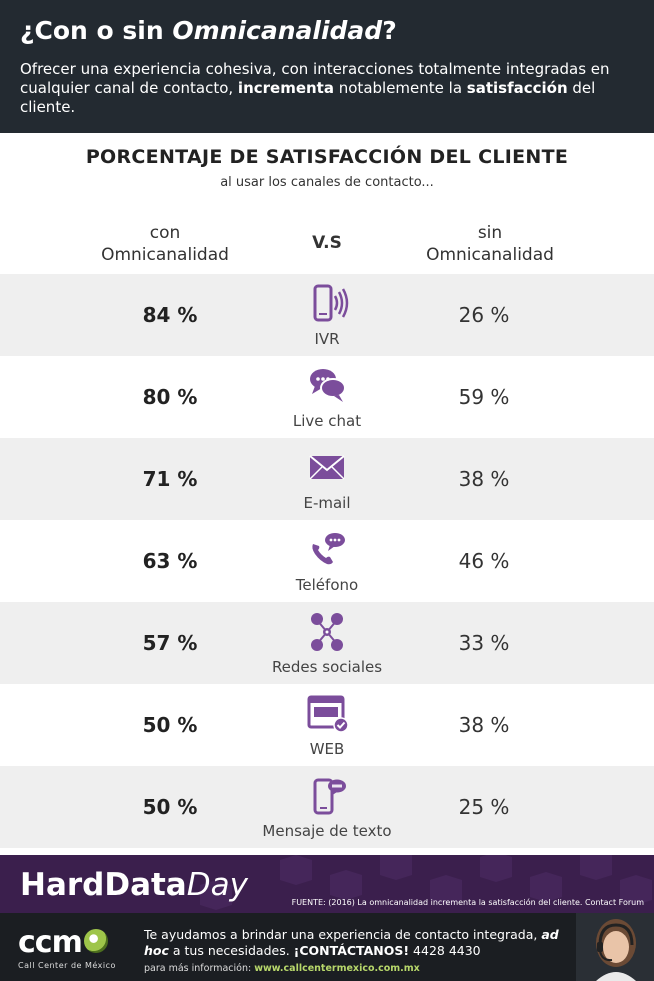  I want to click on channel-label: E-mail, so click(327, 503).